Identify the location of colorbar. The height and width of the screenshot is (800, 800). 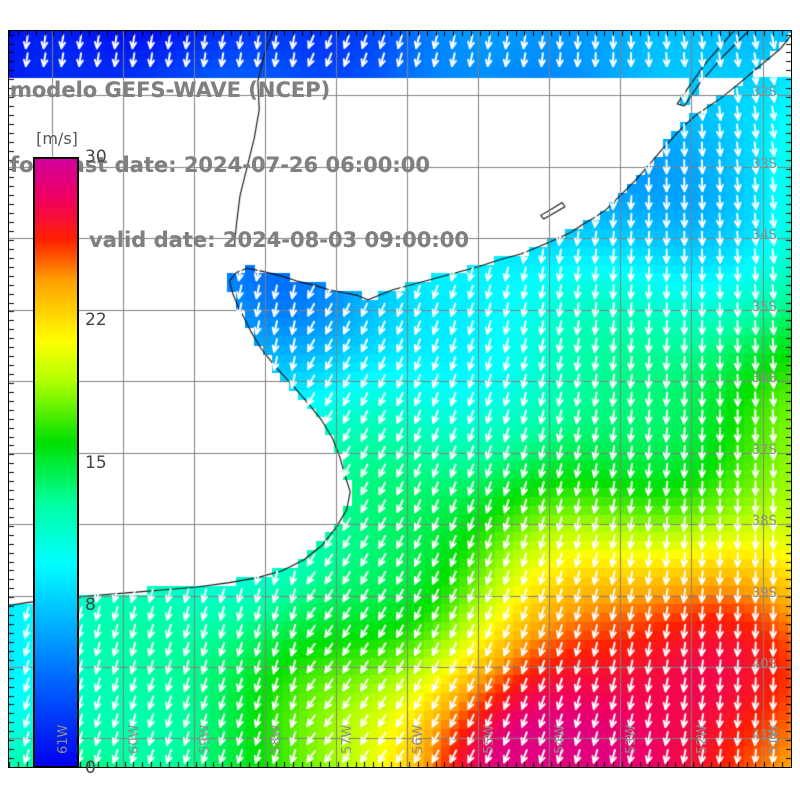
(56, 462).